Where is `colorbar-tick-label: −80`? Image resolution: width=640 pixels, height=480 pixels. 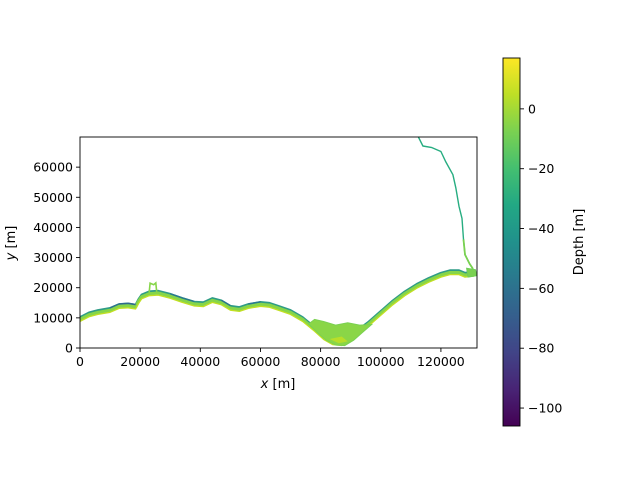 colorbar-tick-label: −80 is located at coordinates (541, 348).